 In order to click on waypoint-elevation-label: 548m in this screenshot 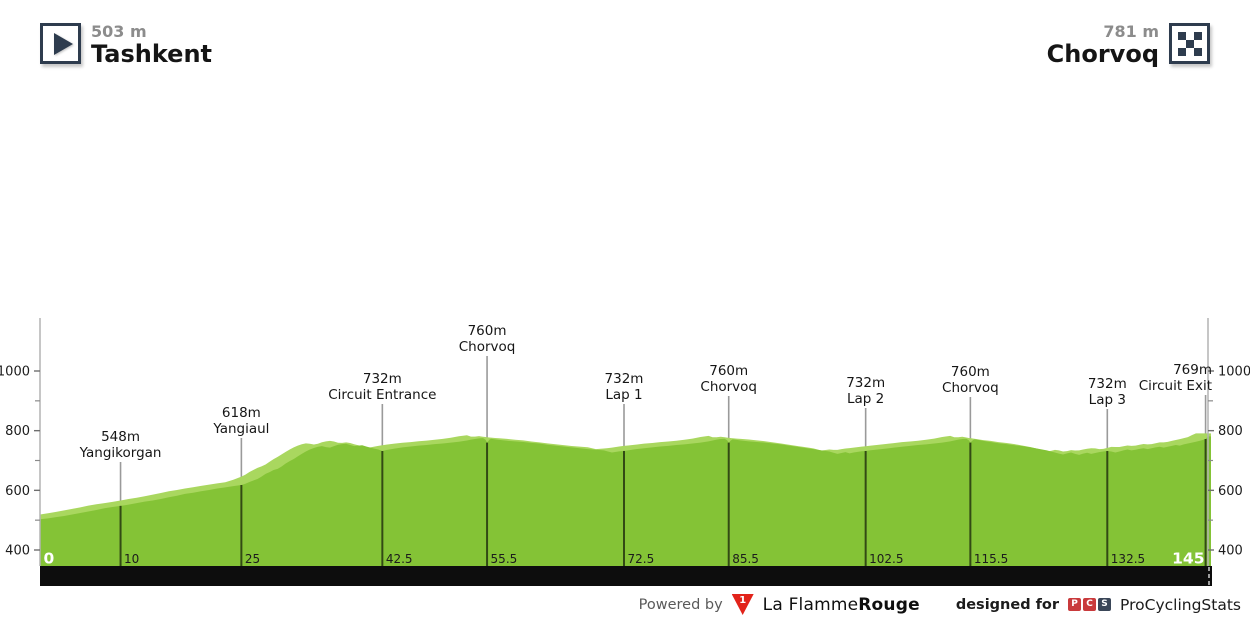, I will do `click(120, 437)`.